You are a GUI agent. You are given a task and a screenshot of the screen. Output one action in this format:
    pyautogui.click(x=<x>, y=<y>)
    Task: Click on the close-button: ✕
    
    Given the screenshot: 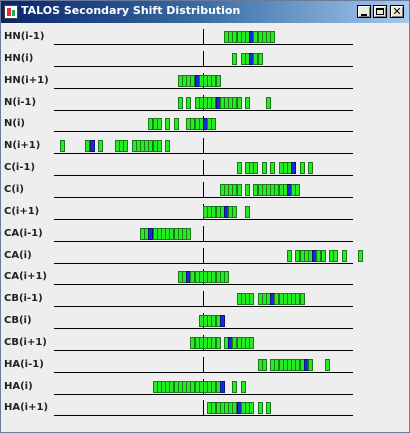 What is the action you would take?
    pyautogui.click(x=397, y=11)
    